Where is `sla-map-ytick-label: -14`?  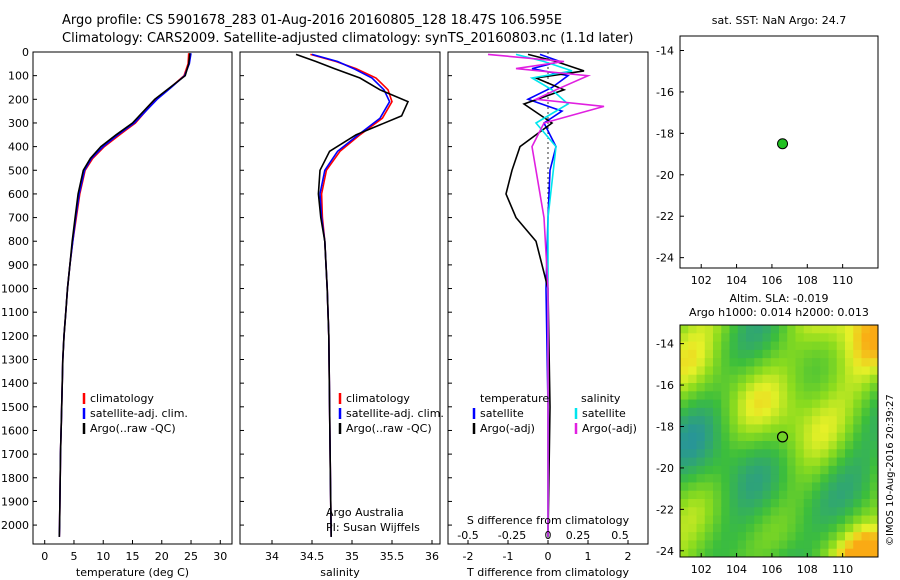 sla-map-ytick-label: -14 is located at coordinates (665, 344).